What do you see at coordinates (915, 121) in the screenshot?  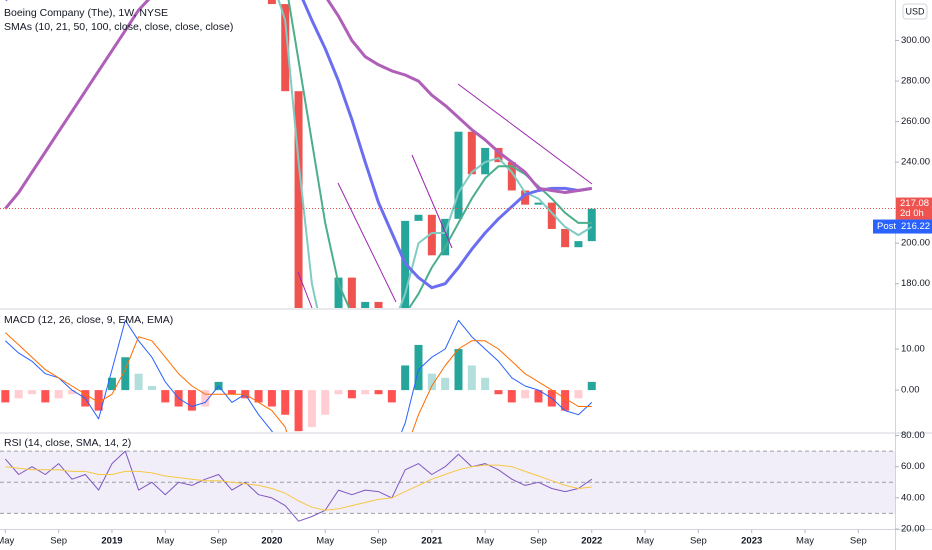 I see `y-tick-label: 260.00` at bounding box center [915, 121].